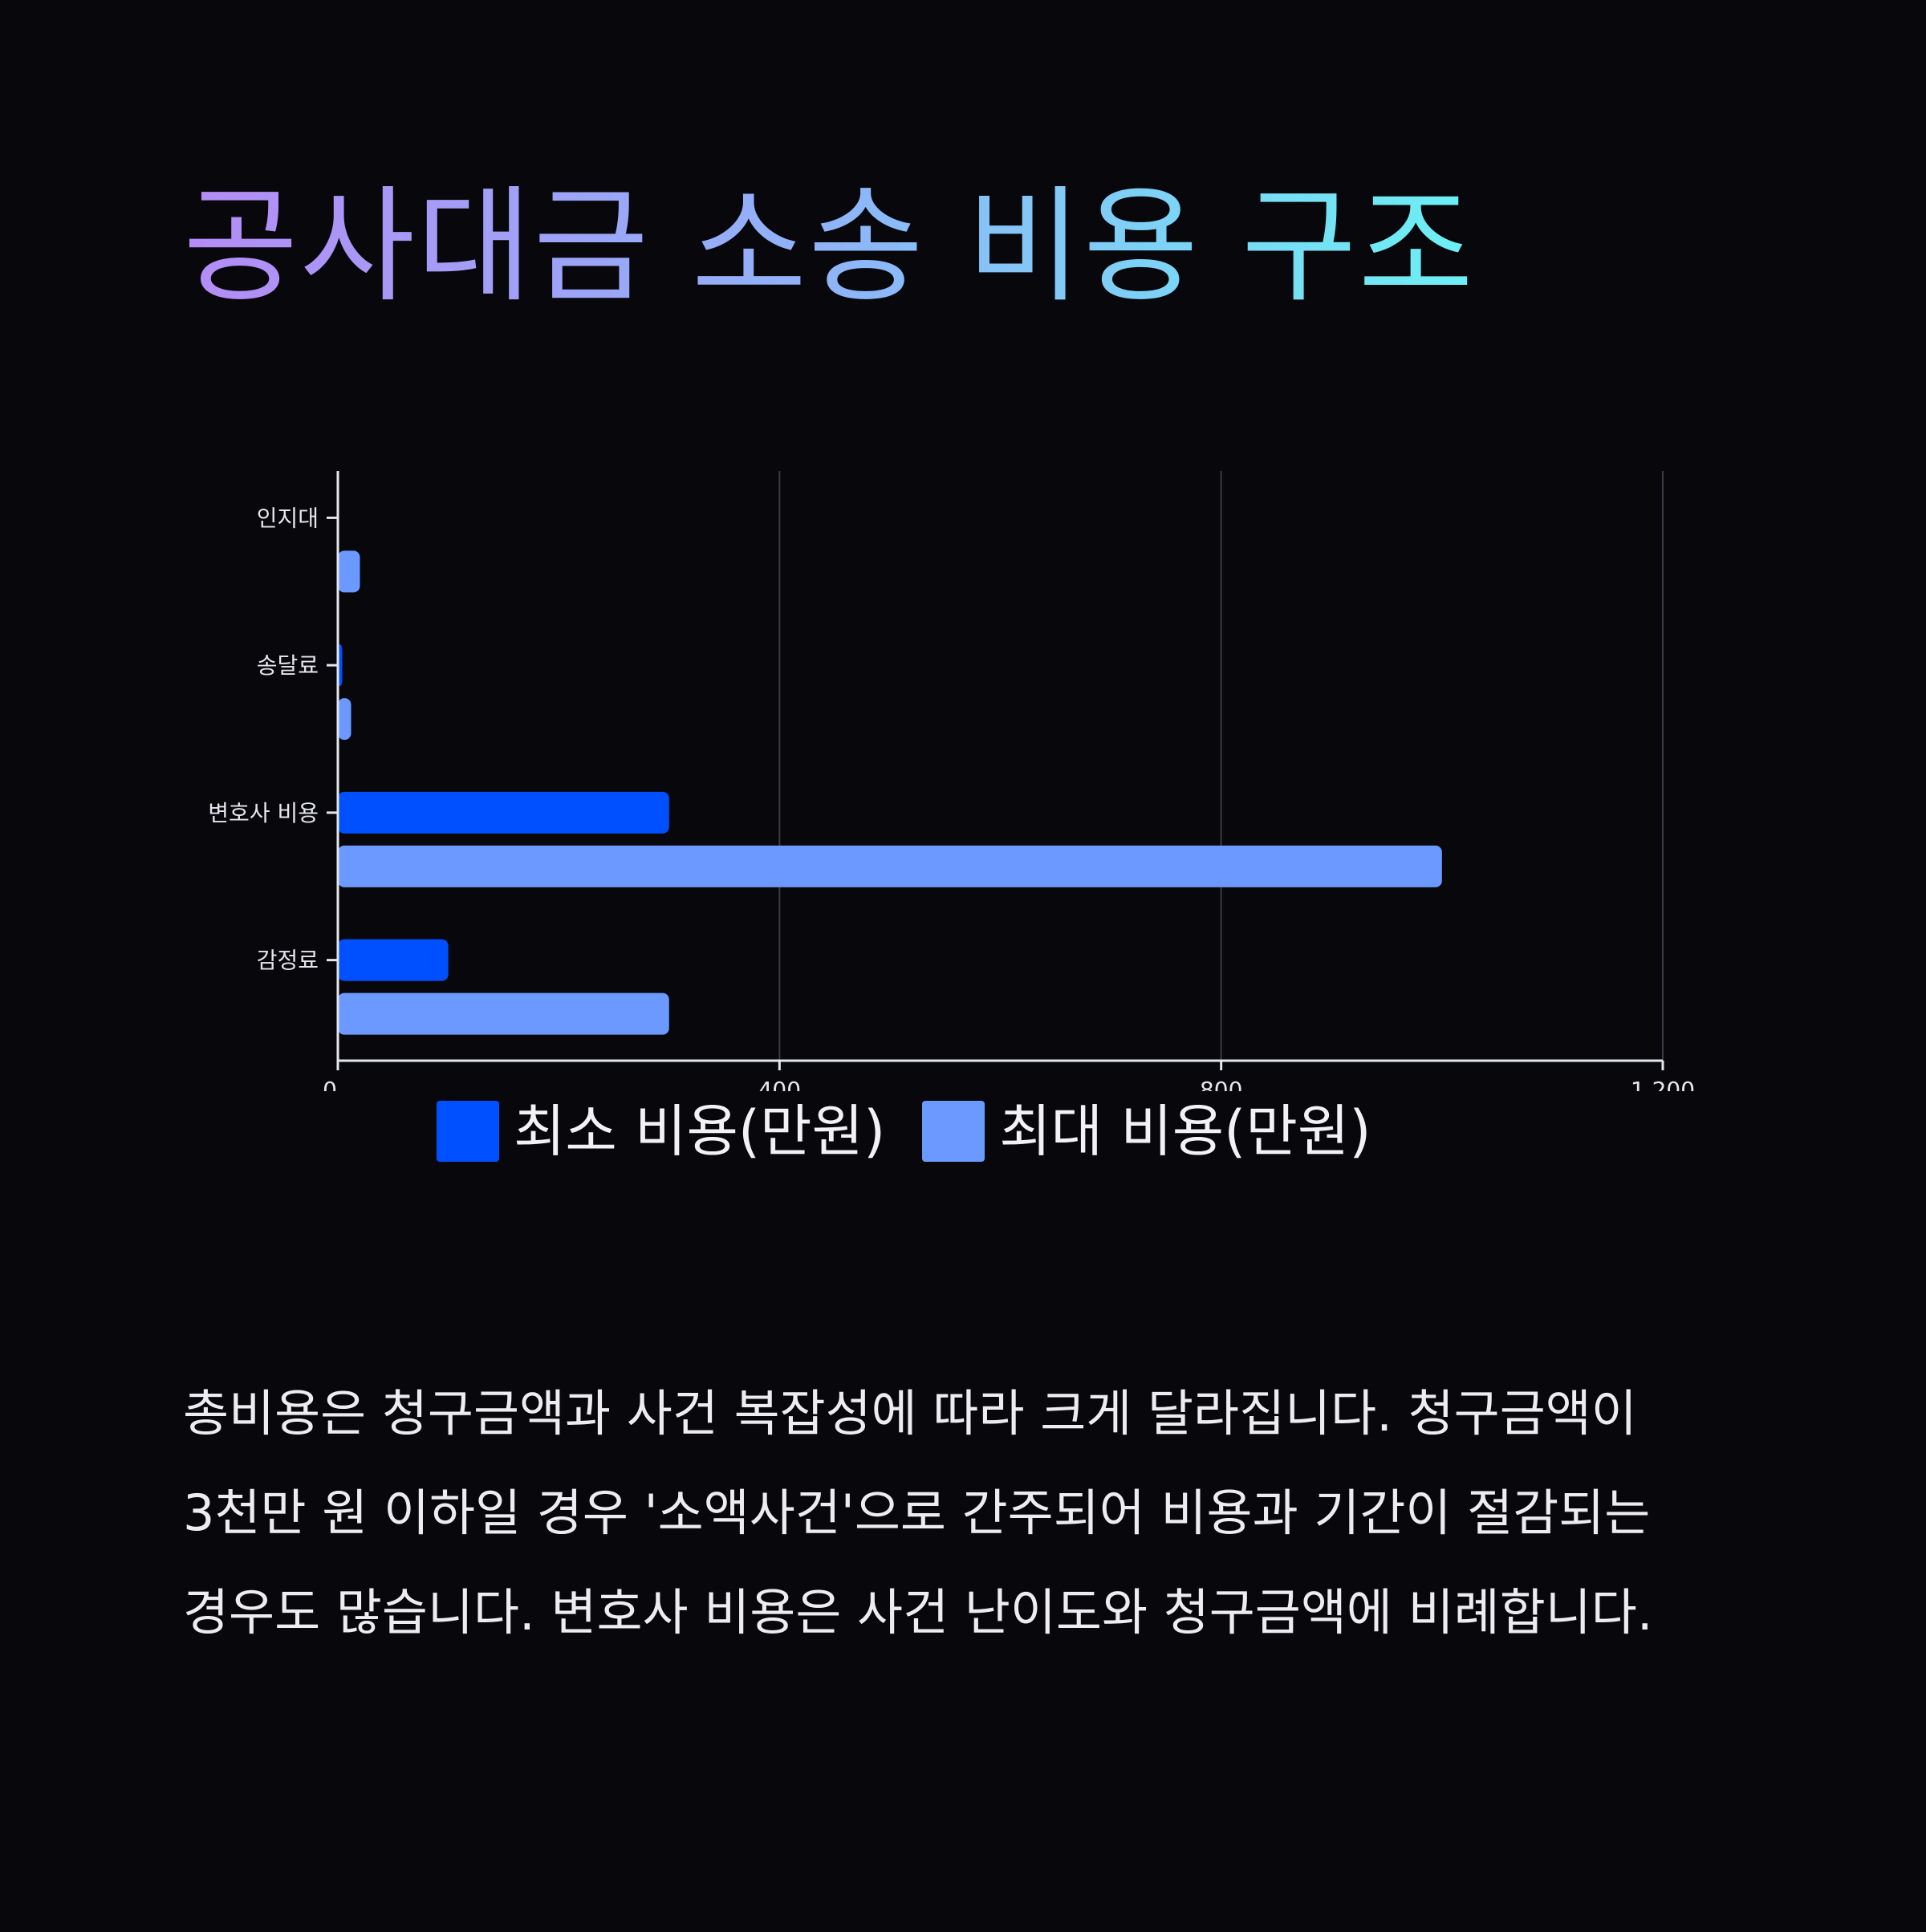 The image size is (1926, 1932). I want to click on category-label-0: 인지대, so click(288, 518).